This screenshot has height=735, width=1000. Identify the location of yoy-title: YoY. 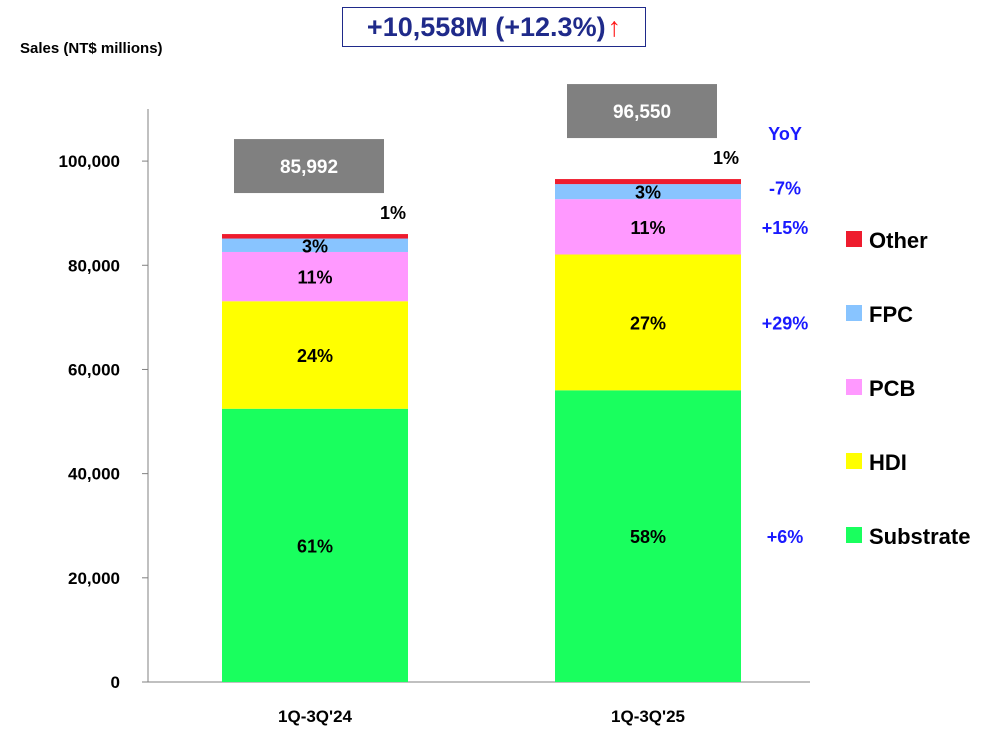
(785, 134).